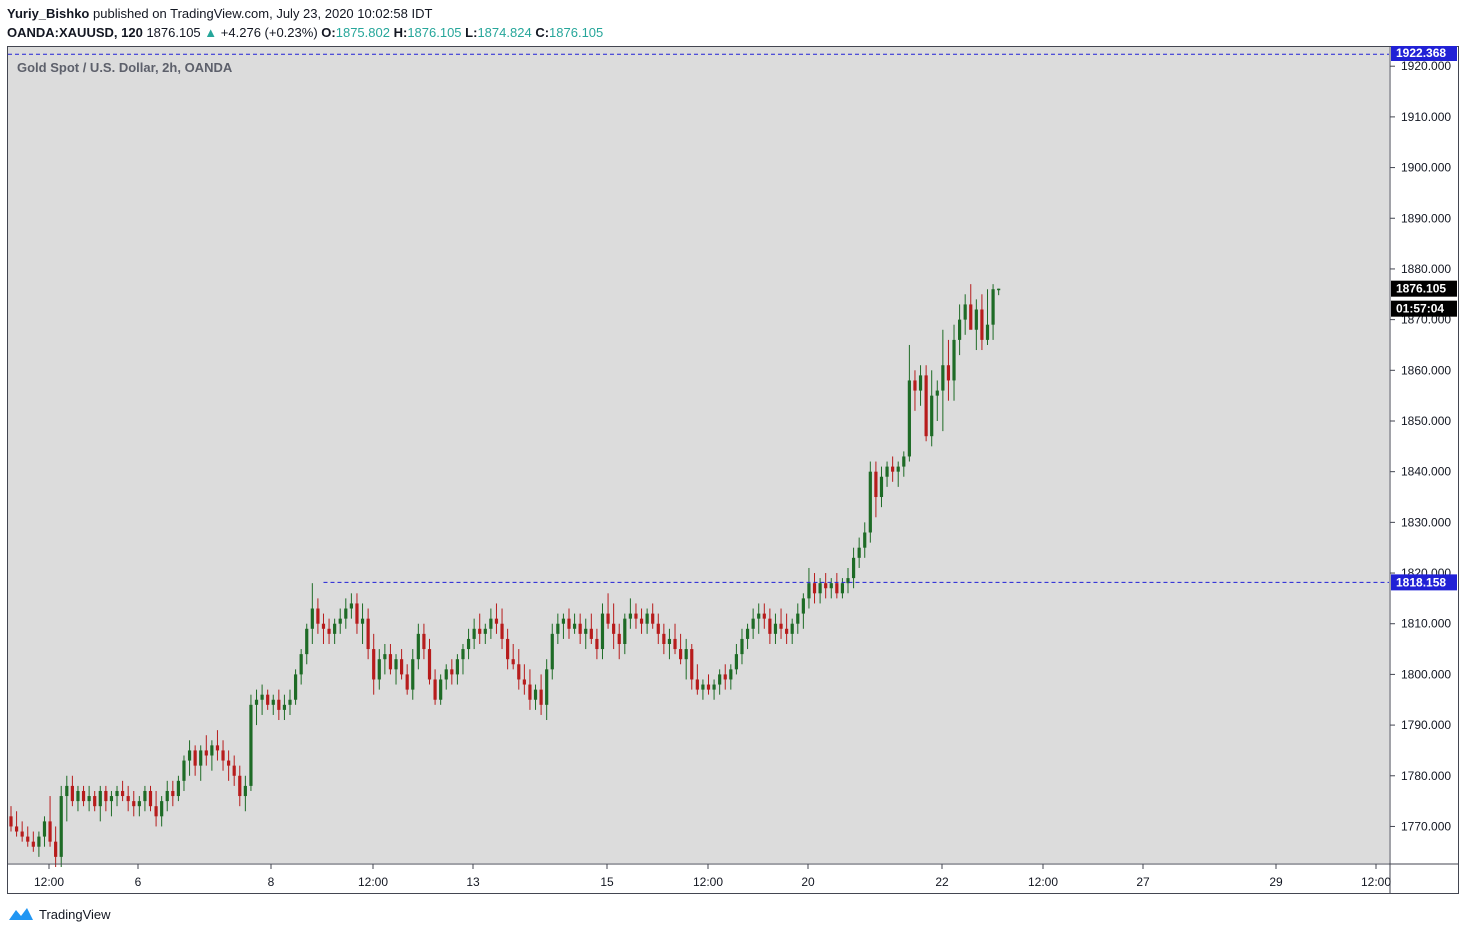 This screenshot has height=935, width=1466. What do you see at coordinates (59, 914) in the screenshot?
I see `tradingview-logo: TradingView` at bounding box center [59, 914].